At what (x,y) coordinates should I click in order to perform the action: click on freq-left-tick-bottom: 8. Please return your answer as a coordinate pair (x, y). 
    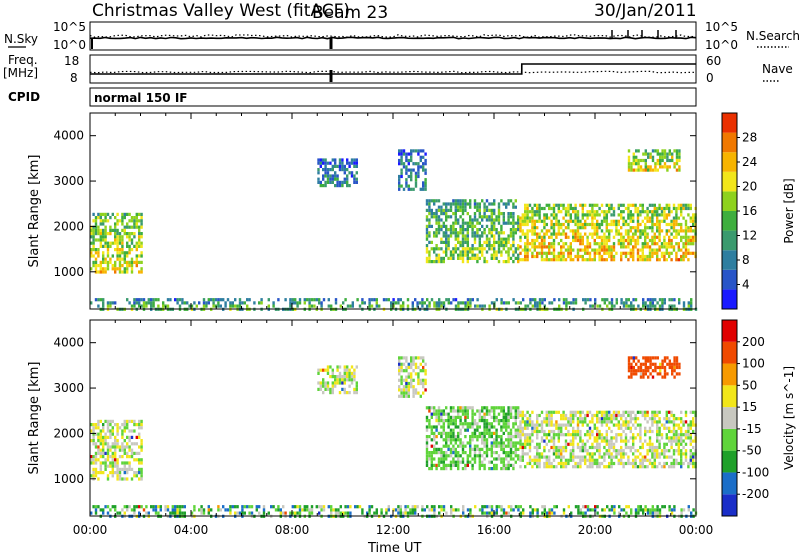
    Looking at the image, I should click on (74, 78).